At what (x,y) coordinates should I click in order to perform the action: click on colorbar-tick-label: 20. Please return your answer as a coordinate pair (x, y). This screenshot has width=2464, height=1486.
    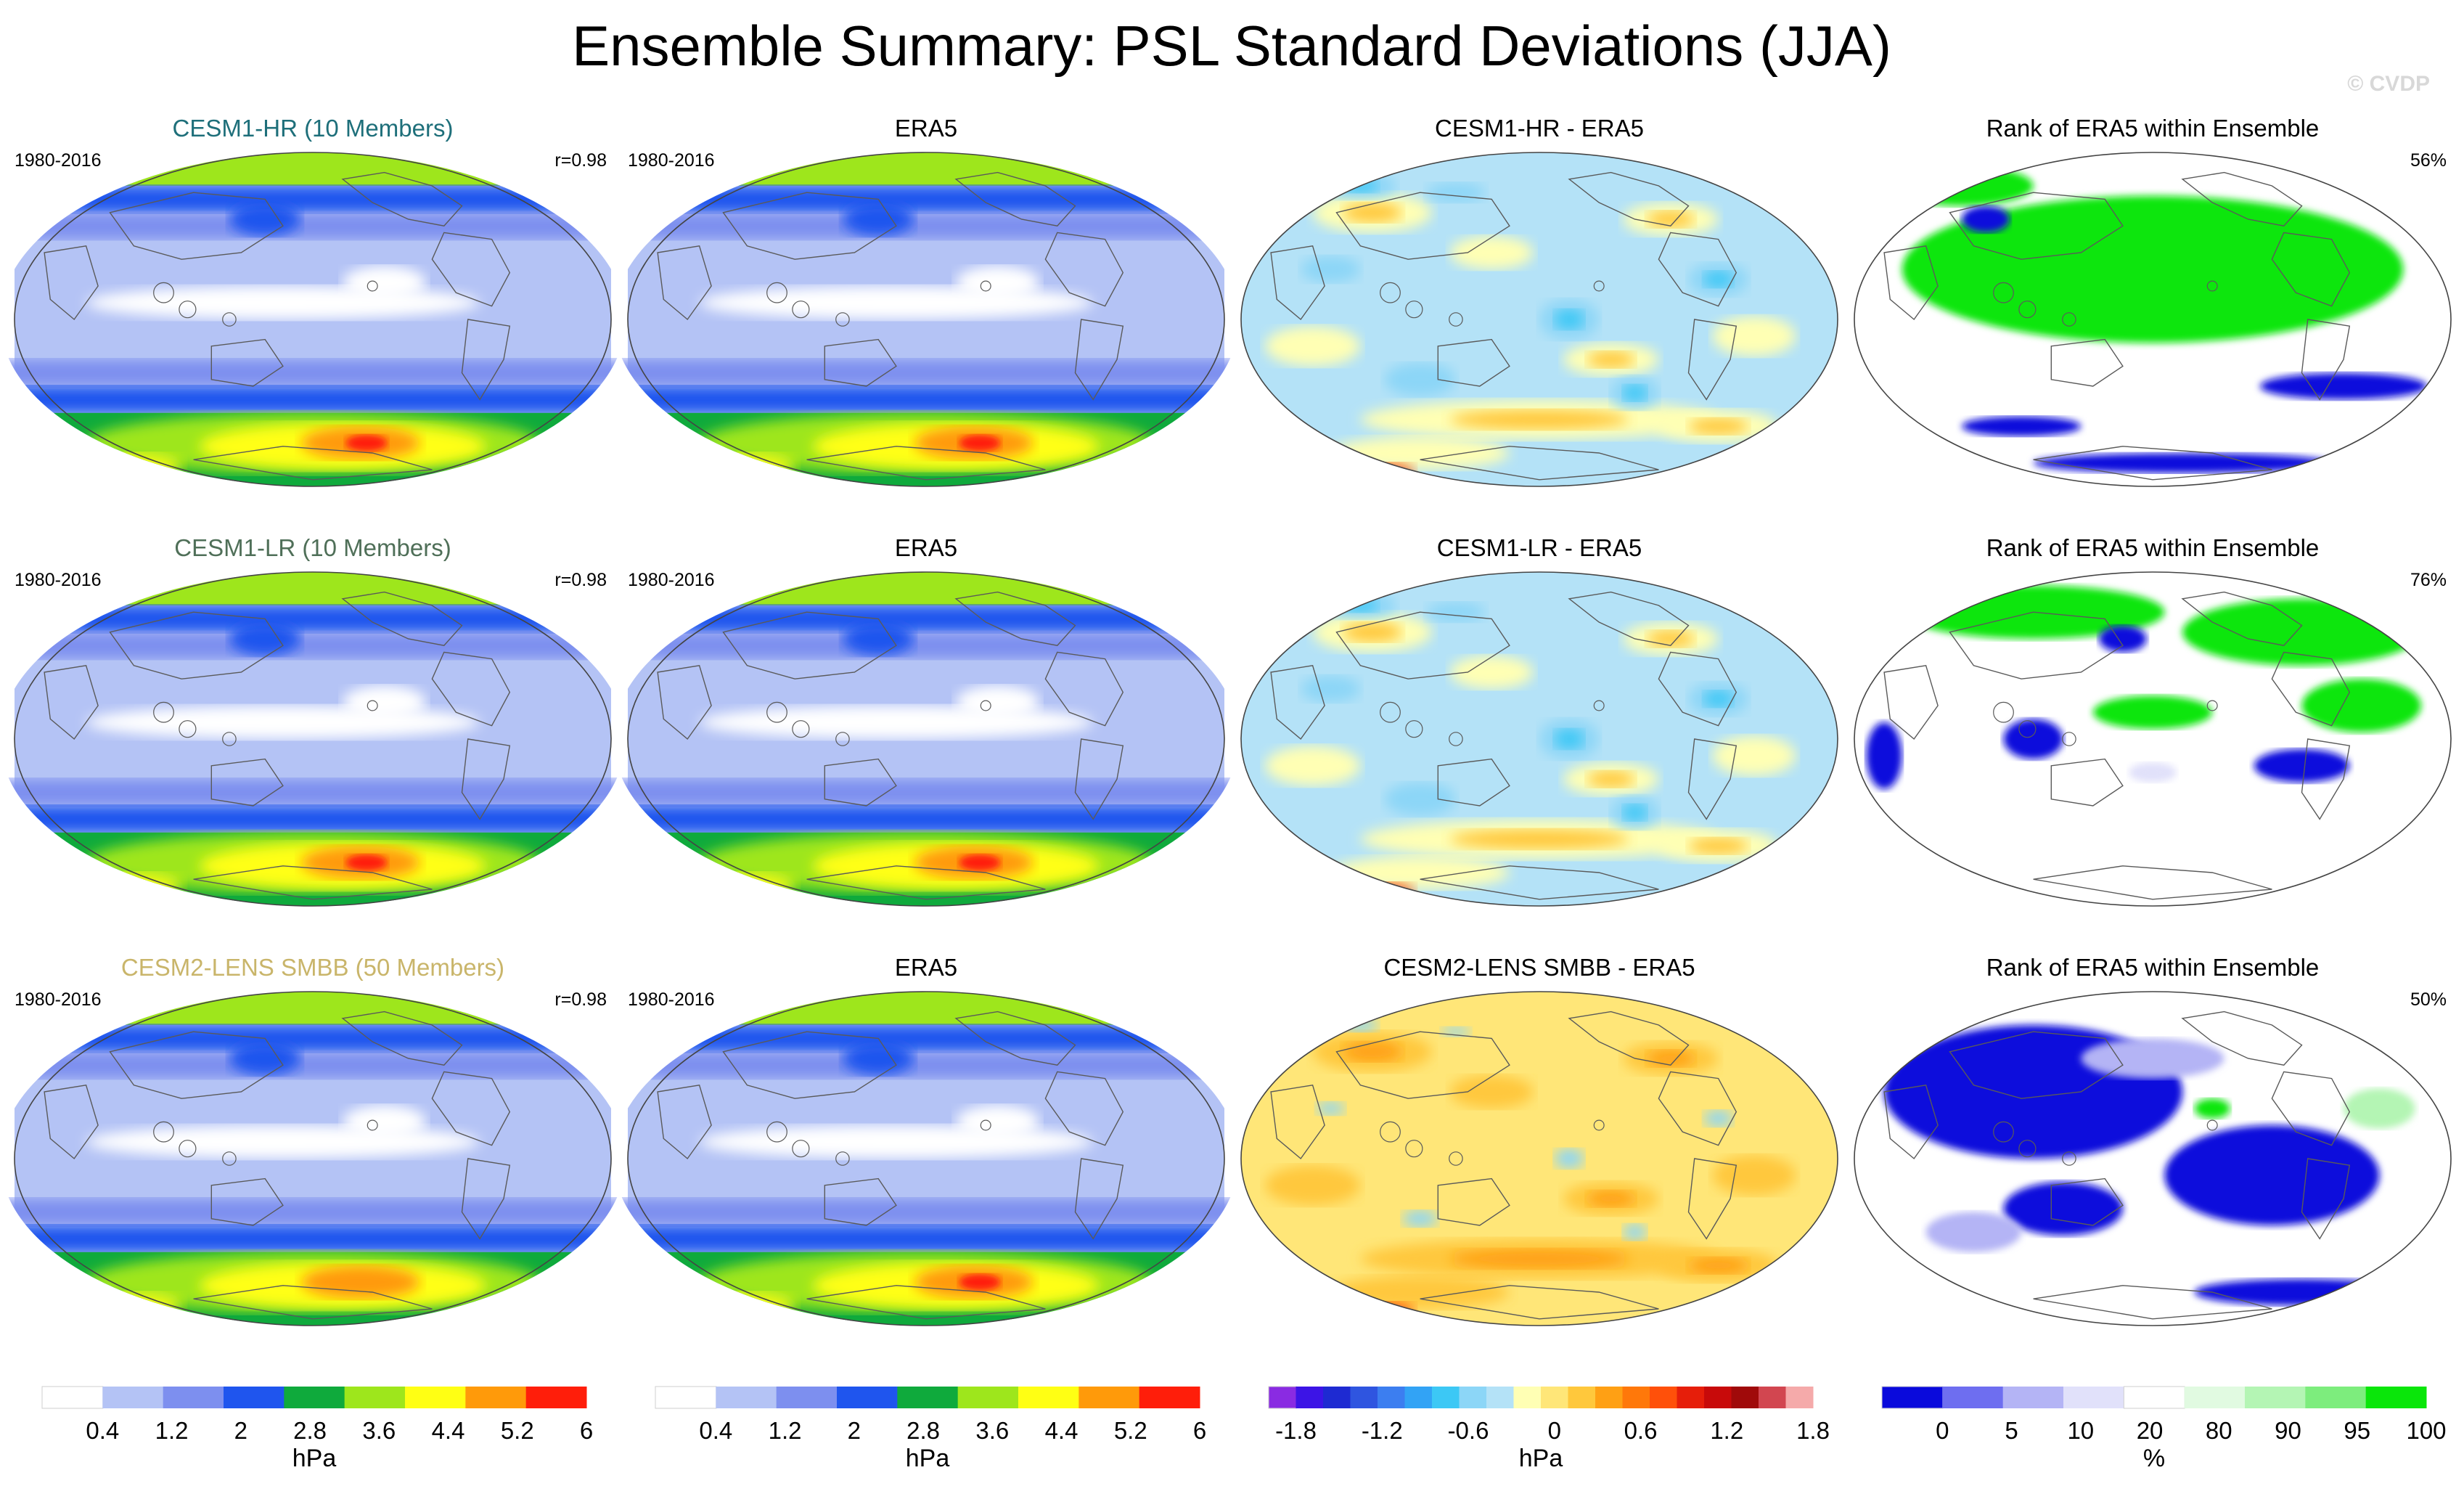
    Looking at the image, I should click on (2150, 1431).